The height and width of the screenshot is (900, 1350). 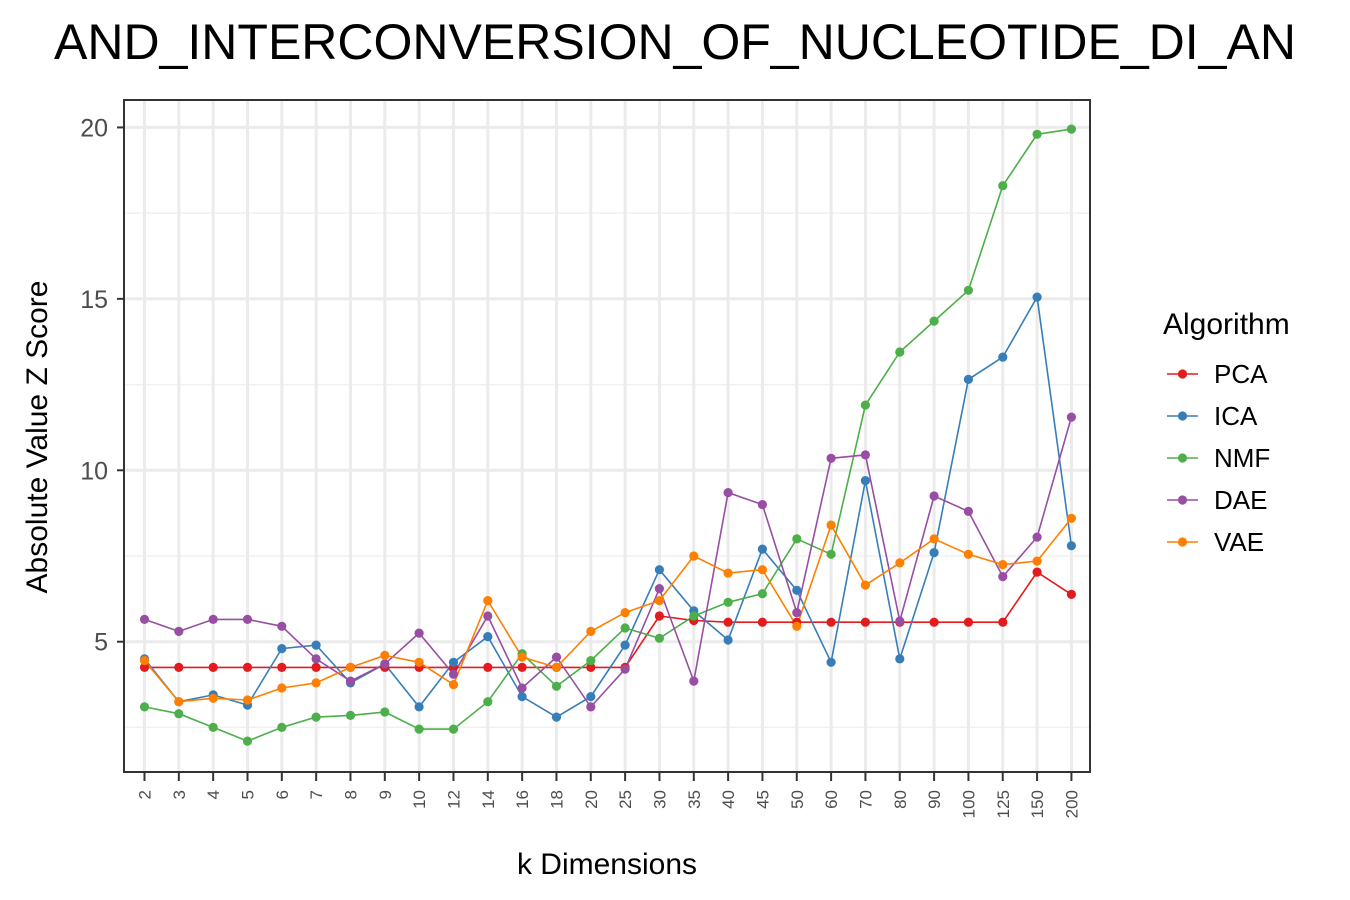 What do you see at coordinates (385, 794) in the screenshot?
I see `x-tick-label: 9` at bounding box center [385, 794].